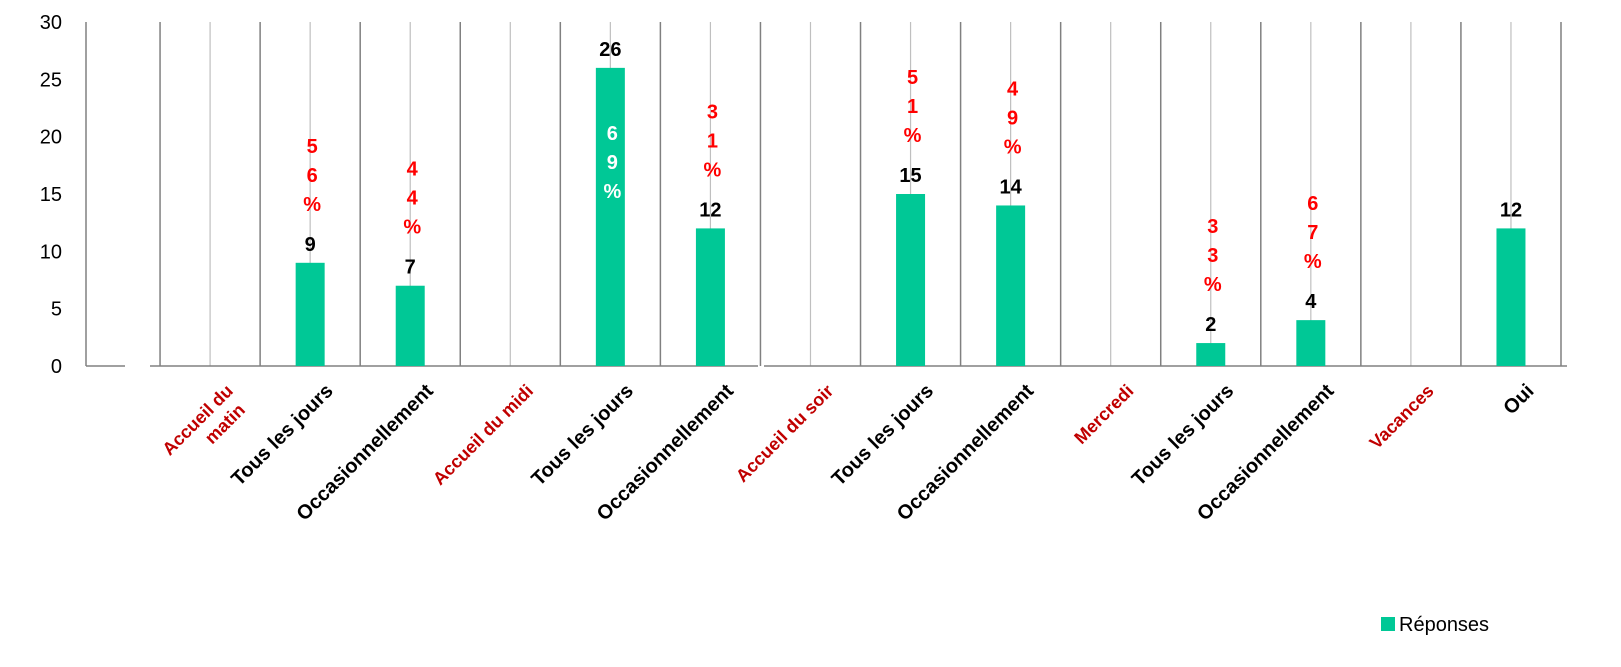 The width and height of the screenshot is (1621, 667). What do you see at coordinates (910, 176) in the screenshot?
I see `value-label: 15` at bounding box center [910, 176].